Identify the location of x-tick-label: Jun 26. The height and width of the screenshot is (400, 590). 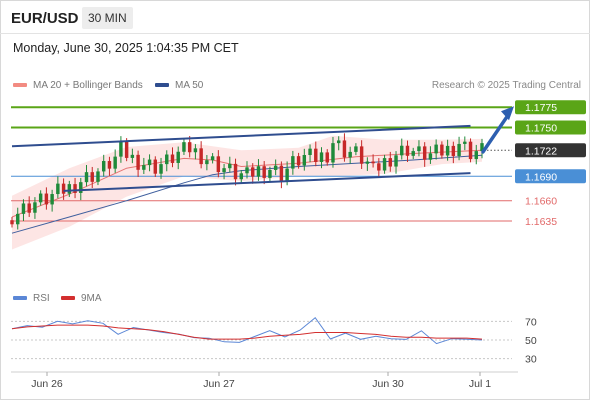
(47, 384).